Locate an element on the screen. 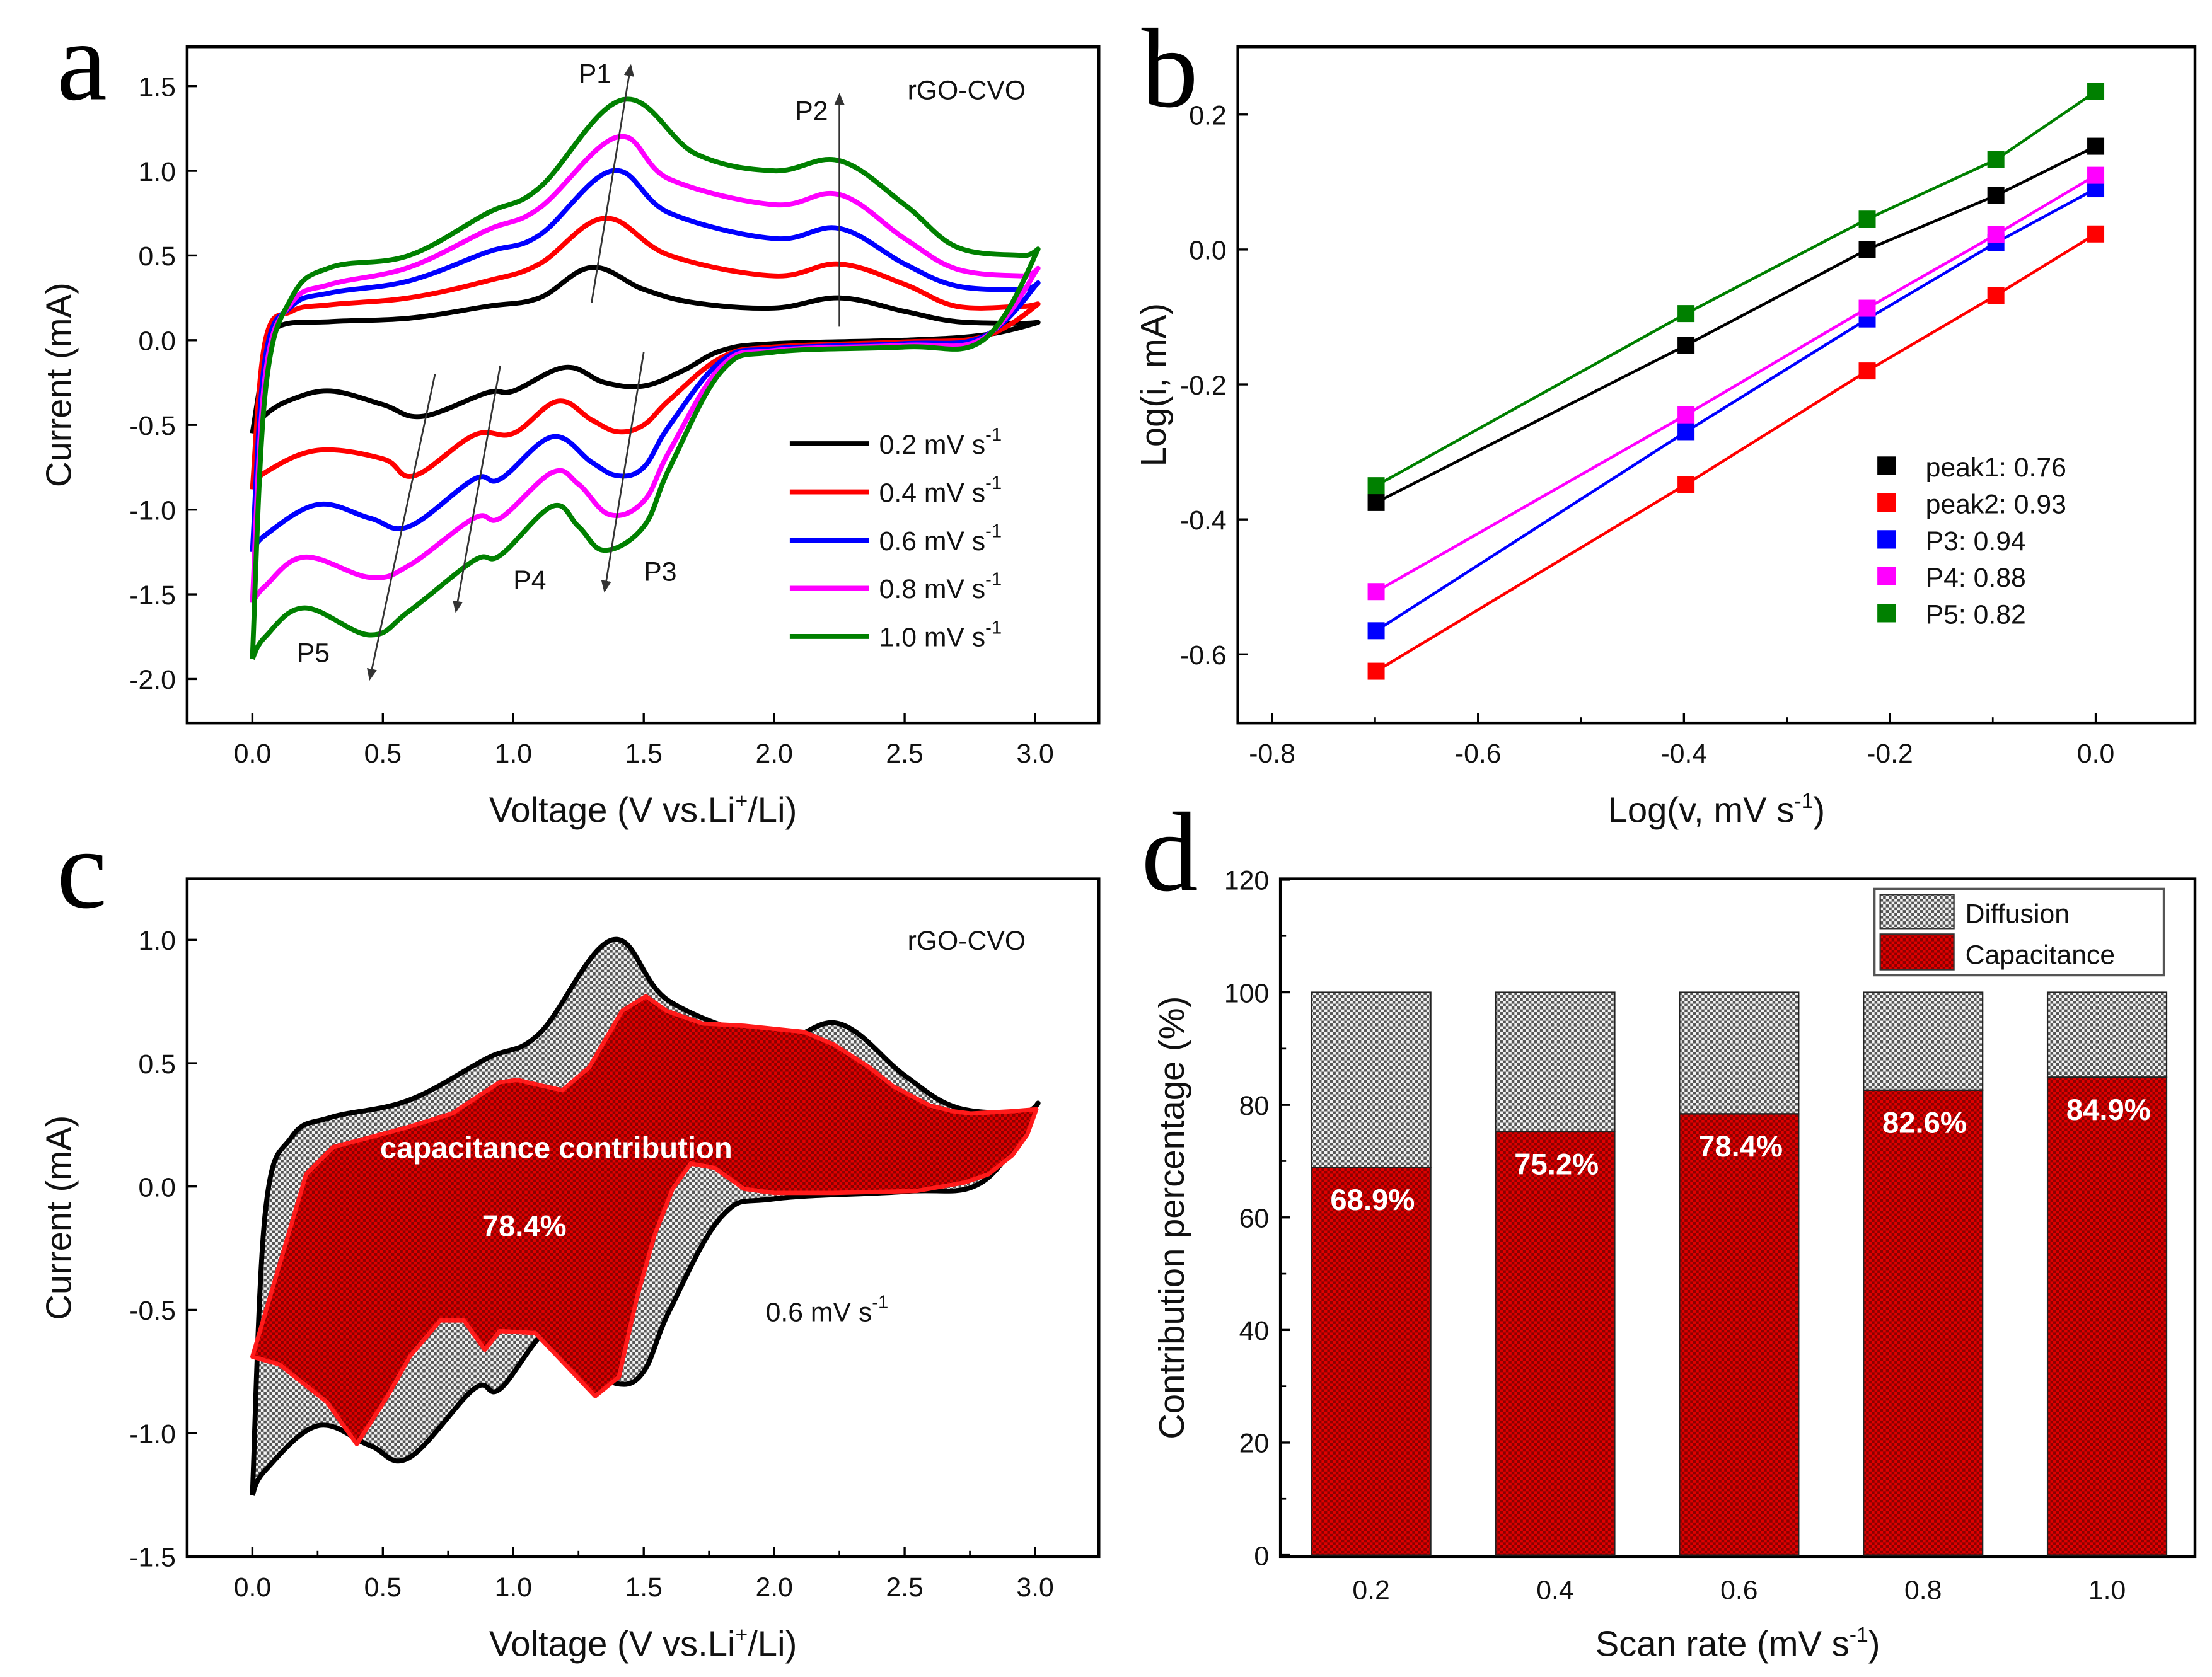 The height and width of the screenshot is (1677, 2212). legend-label: P4: 0.88 is located at coordinates (1976, 578).